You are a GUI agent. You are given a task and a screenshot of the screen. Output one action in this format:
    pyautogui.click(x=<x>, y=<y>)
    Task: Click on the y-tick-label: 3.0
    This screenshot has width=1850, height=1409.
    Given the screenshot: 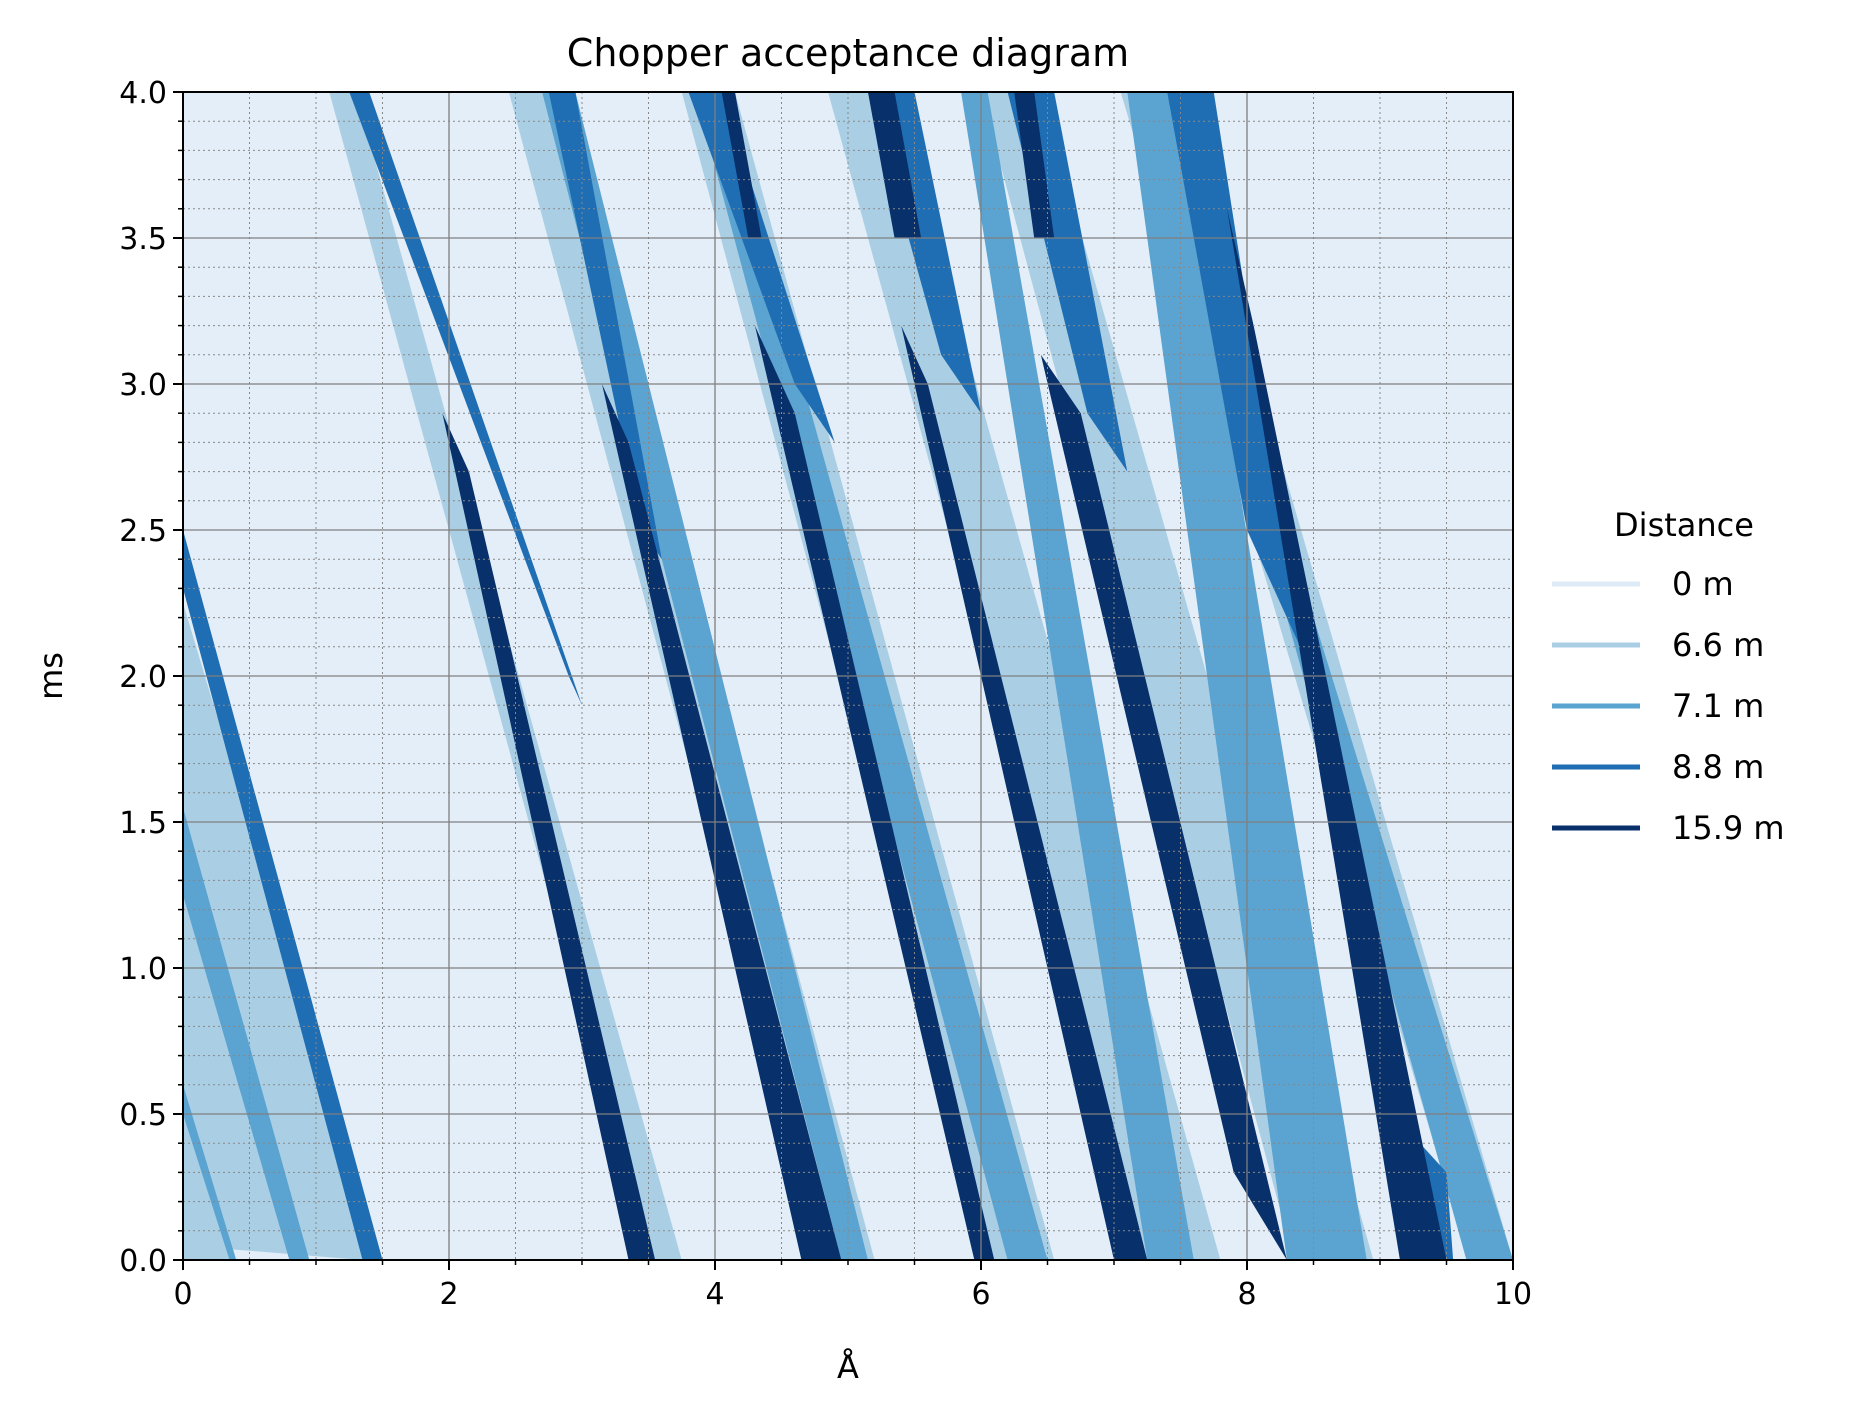 What is the action you would take?
    pyautogui.click(x=143, y=385)
    